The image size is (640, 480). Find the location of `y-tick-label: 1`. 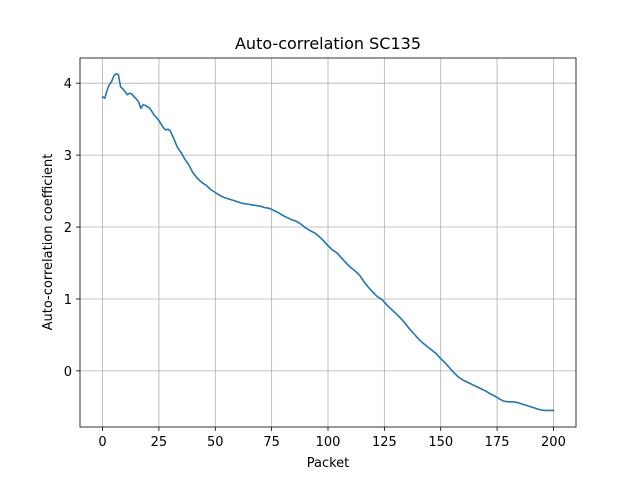

y-tick-label: 1 is located at coordinates (68, 300).